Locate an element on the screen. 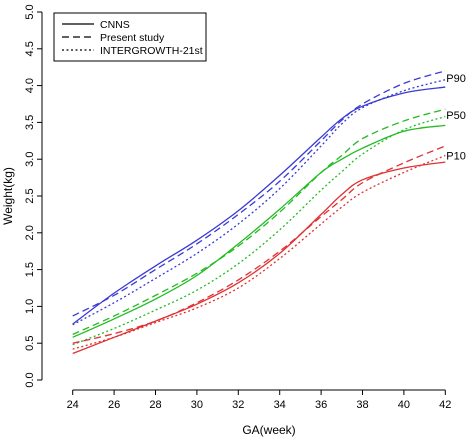 This screenshot has height=440, width=474. y-tick: 5.0 is located at coordinates (33, 12).